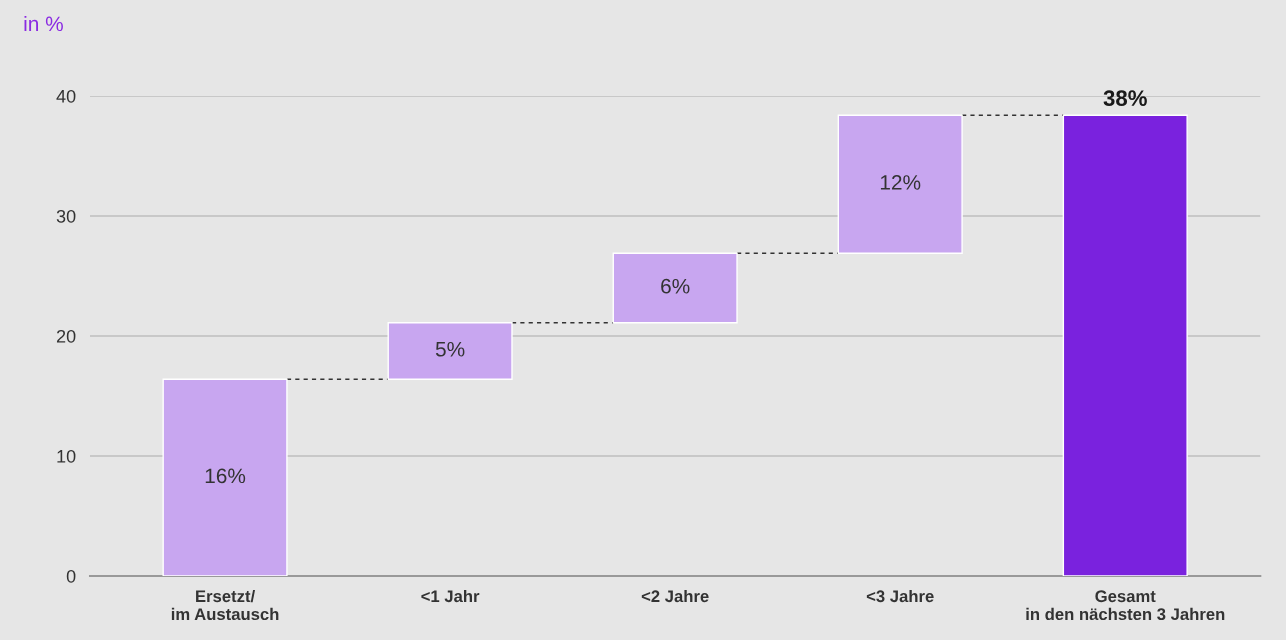 The image size is (1286, 640). I want to click on data-label: 5%, so click(450, 349).